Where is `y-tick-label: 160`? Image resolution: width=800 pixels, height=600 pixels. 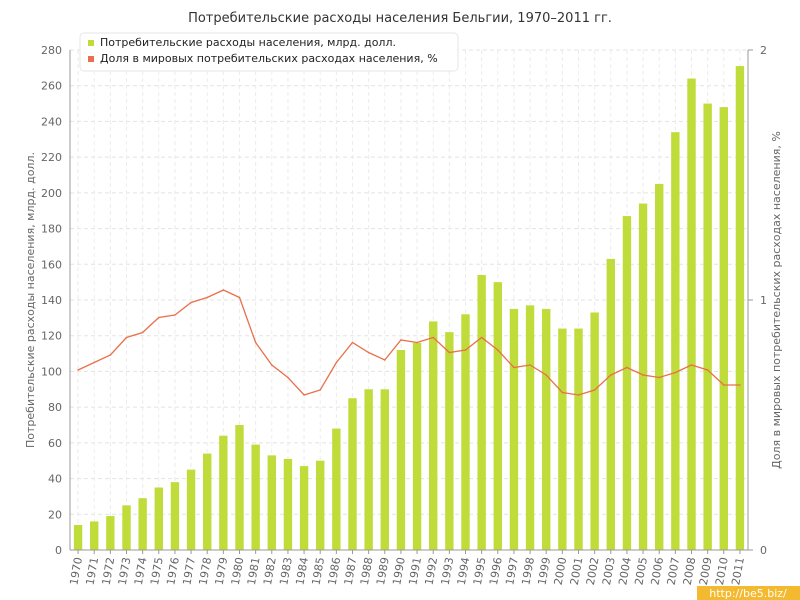
y-tick-label: 160 is located at coordinates (51, 264).